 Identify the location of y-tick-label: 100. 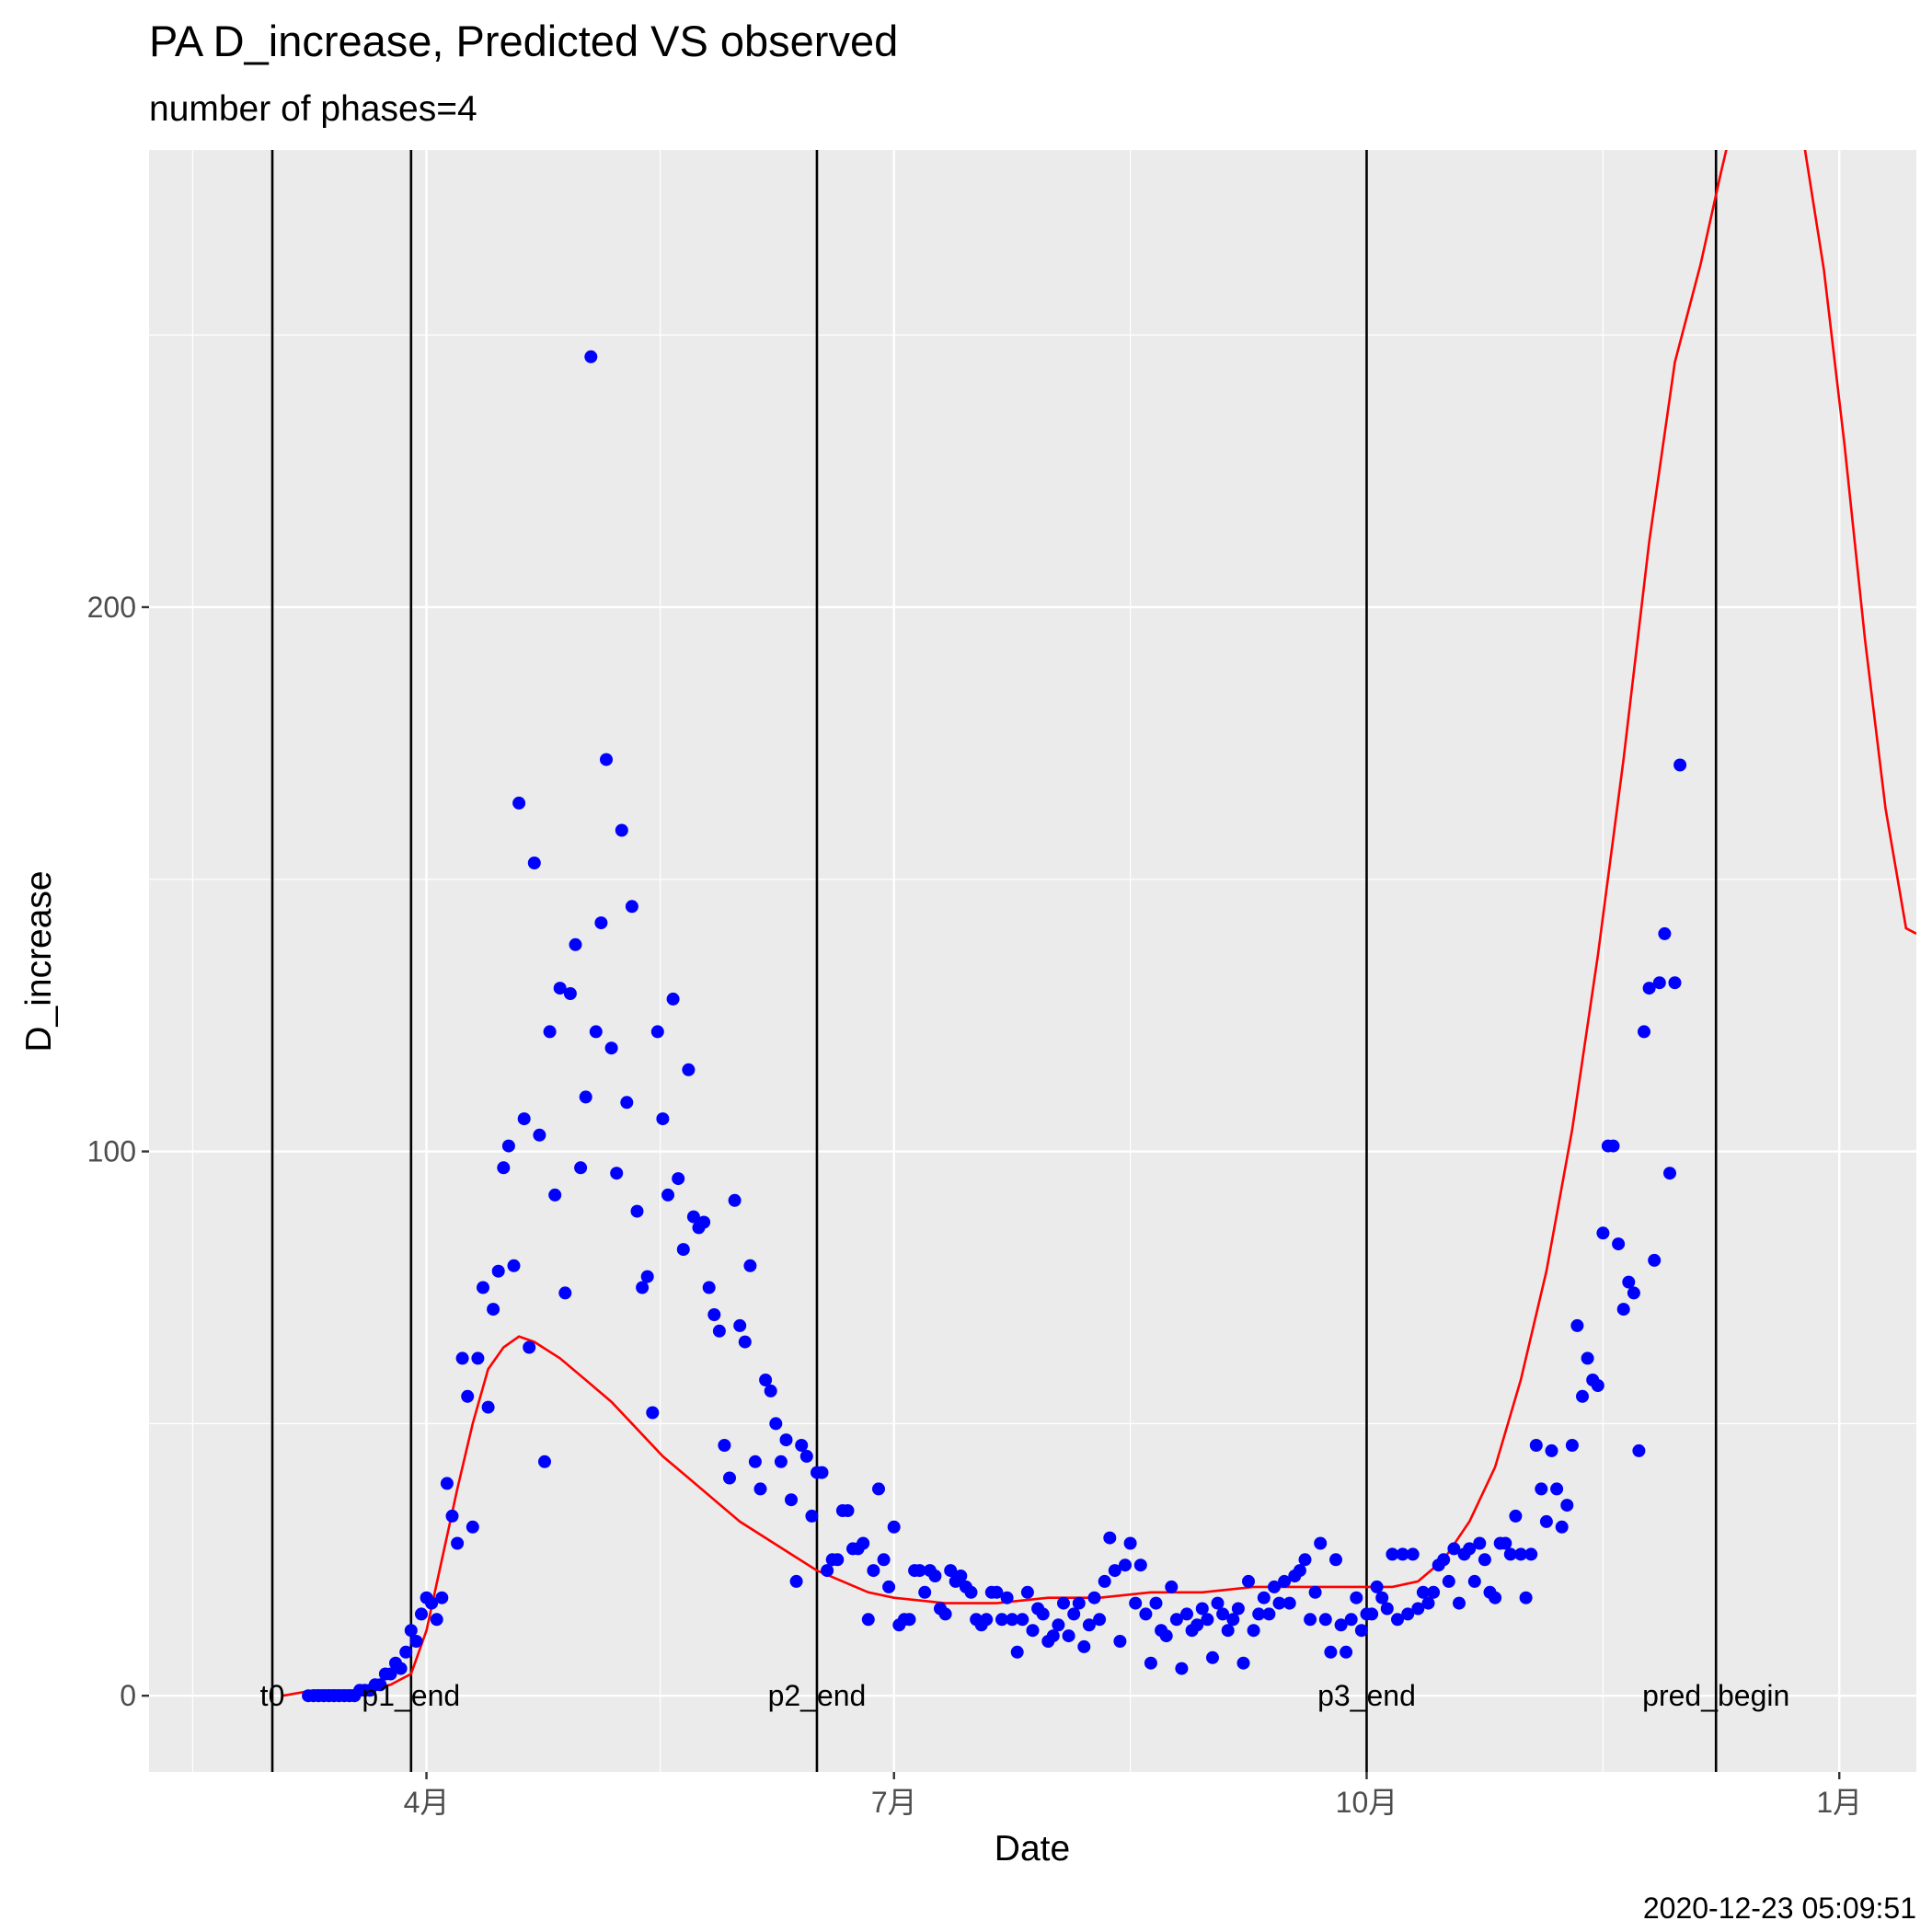
(111, 1151).